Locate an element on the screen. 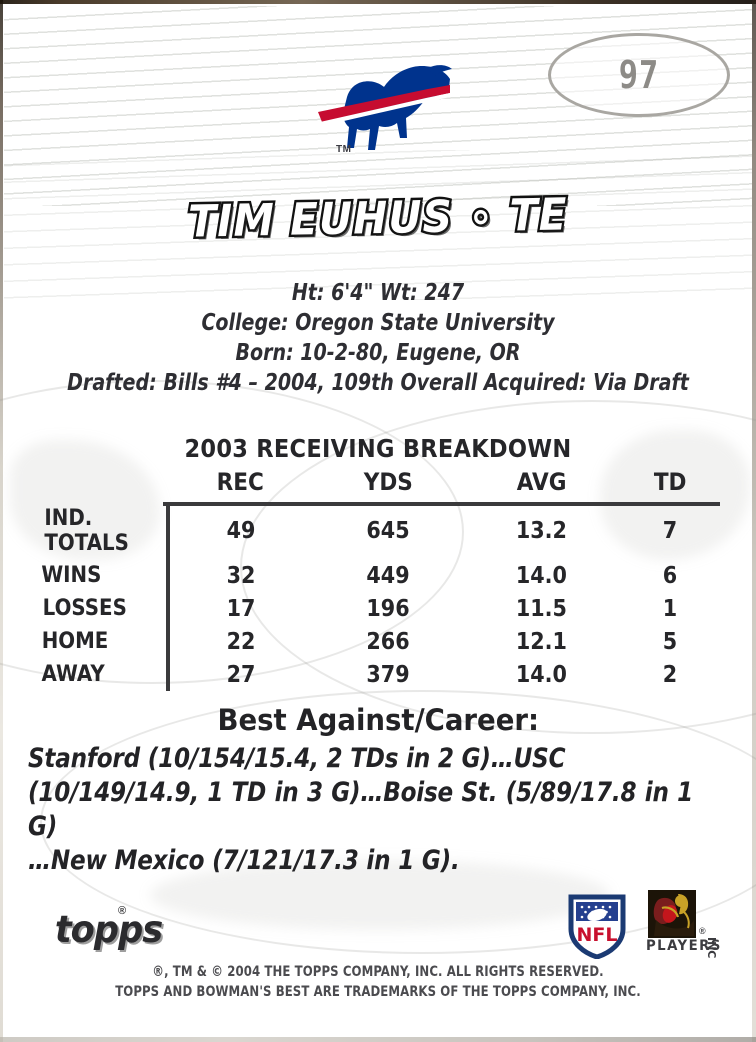 This screenshot has height=1042, width=756. player-name-banner: TIM EUHUS ∘ TE is located at coordinates (378, 219).